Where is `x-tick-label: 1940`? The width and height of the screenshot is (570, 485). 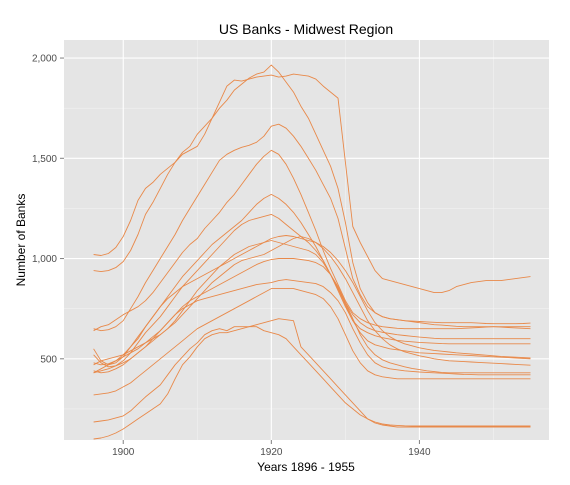
x-tick-label: 1940 is located at coordinates (419, 452).